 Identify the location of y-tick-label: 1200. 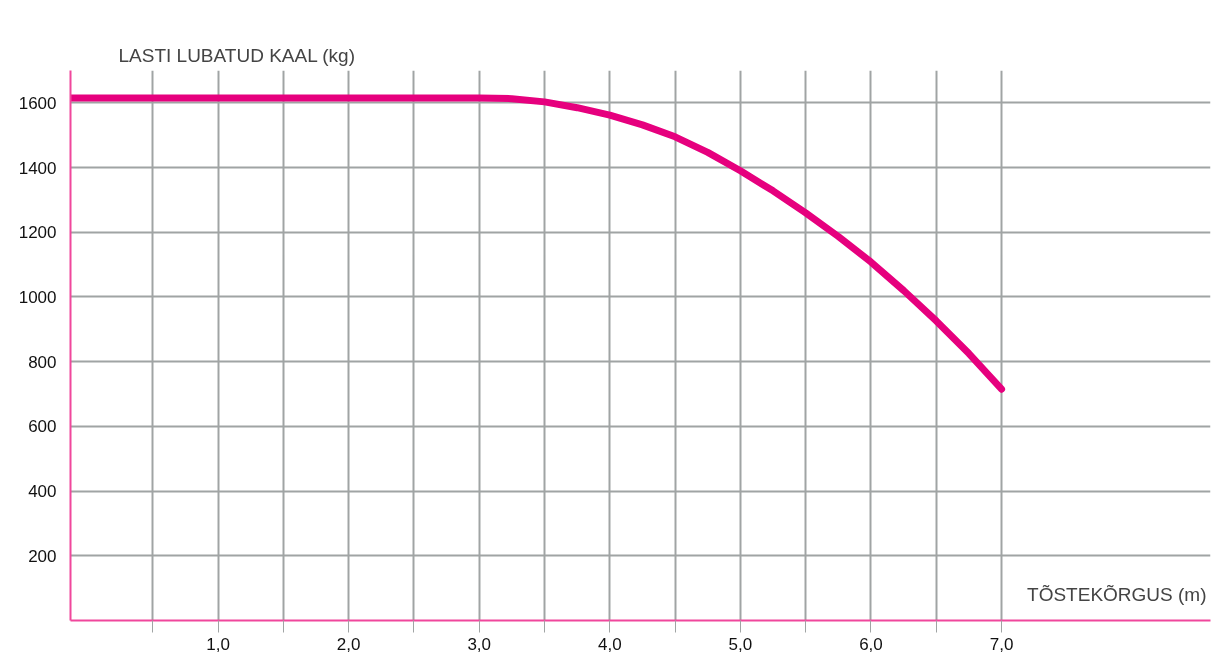
(37, 233).